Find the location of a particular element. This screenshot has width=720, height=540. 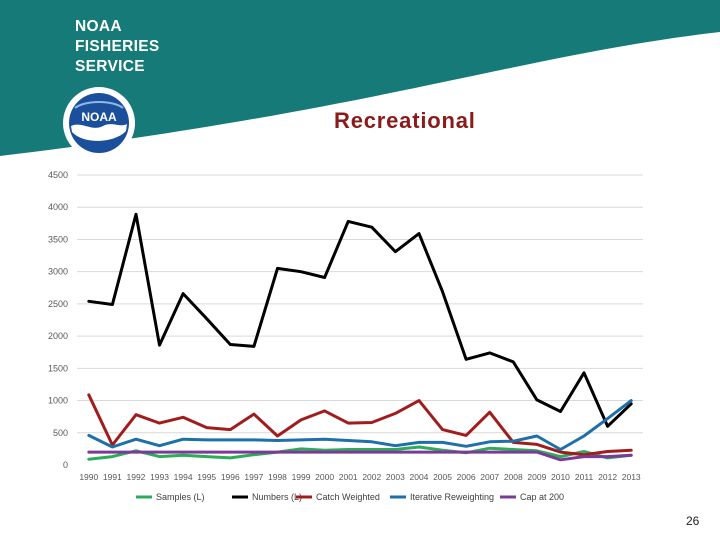

x-tick-label: 2012 is located at coordinates (607, 477).